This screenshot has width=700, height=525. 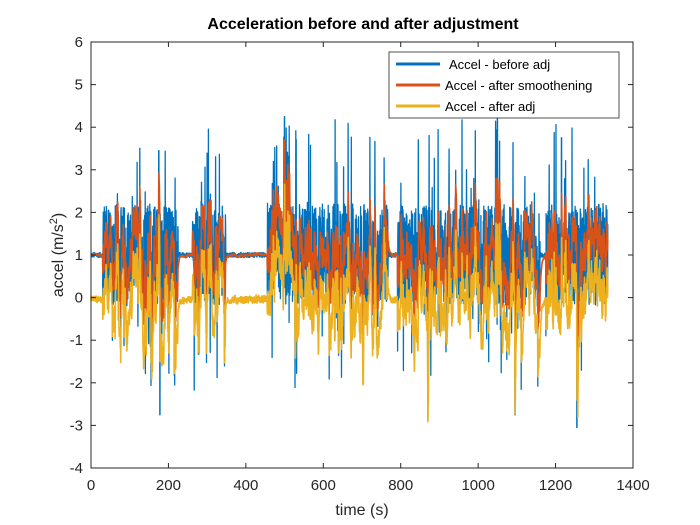 I want to click on legend-label-before: Accel - before adj, so click(x=499, y=64).